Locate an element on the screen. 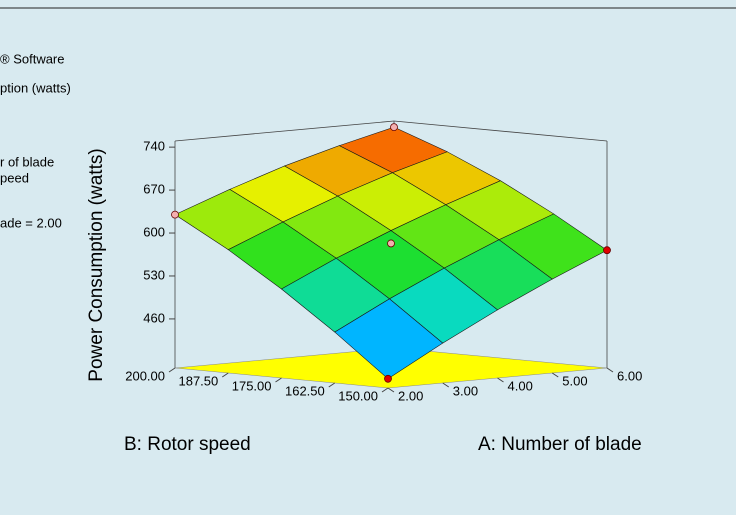 The image size is (736, 515). x-tick-label: 2.00 is located at coordinates (410, 395).